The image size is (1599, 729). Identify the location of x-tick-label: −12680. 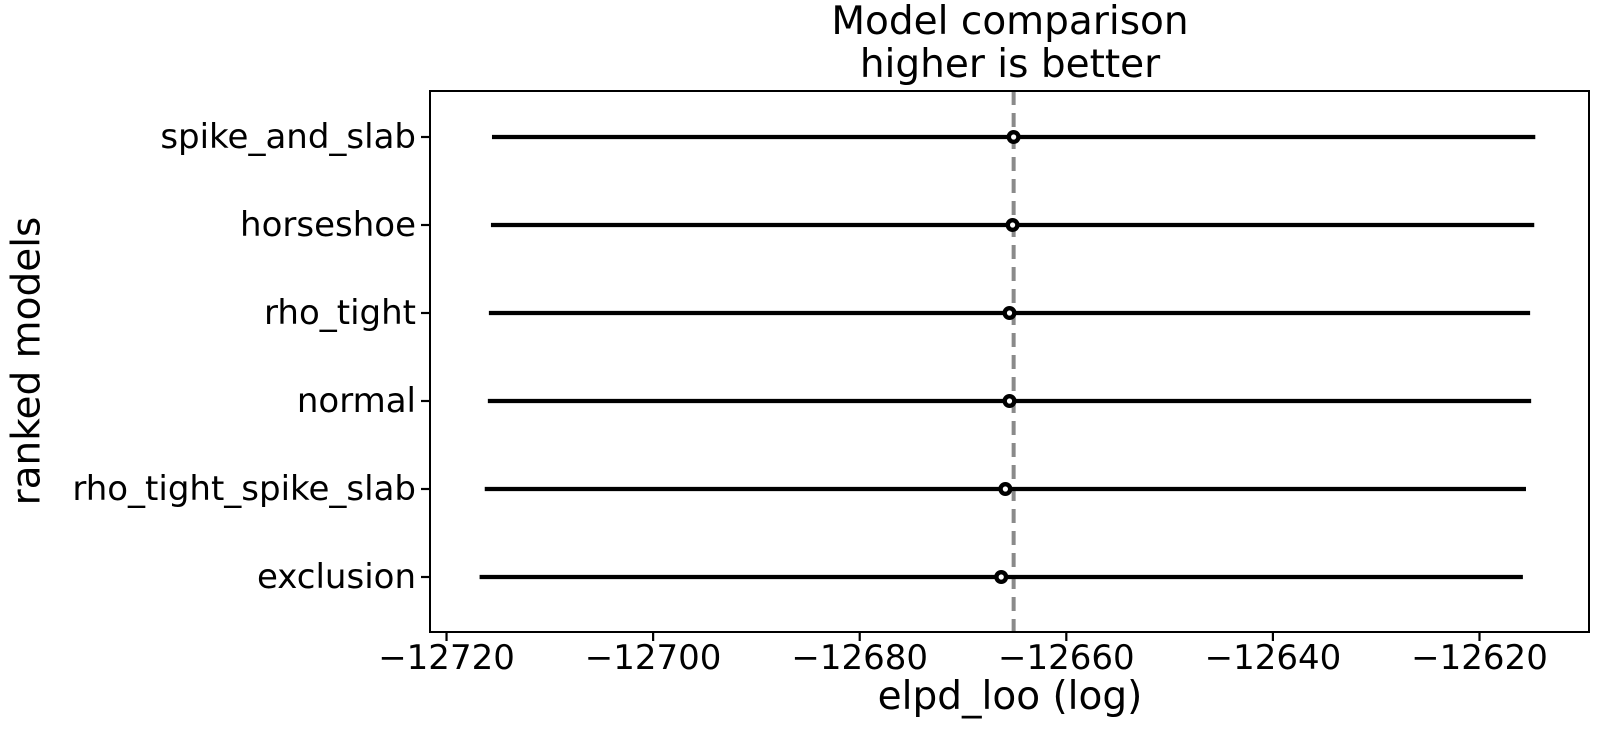
(860, 658).